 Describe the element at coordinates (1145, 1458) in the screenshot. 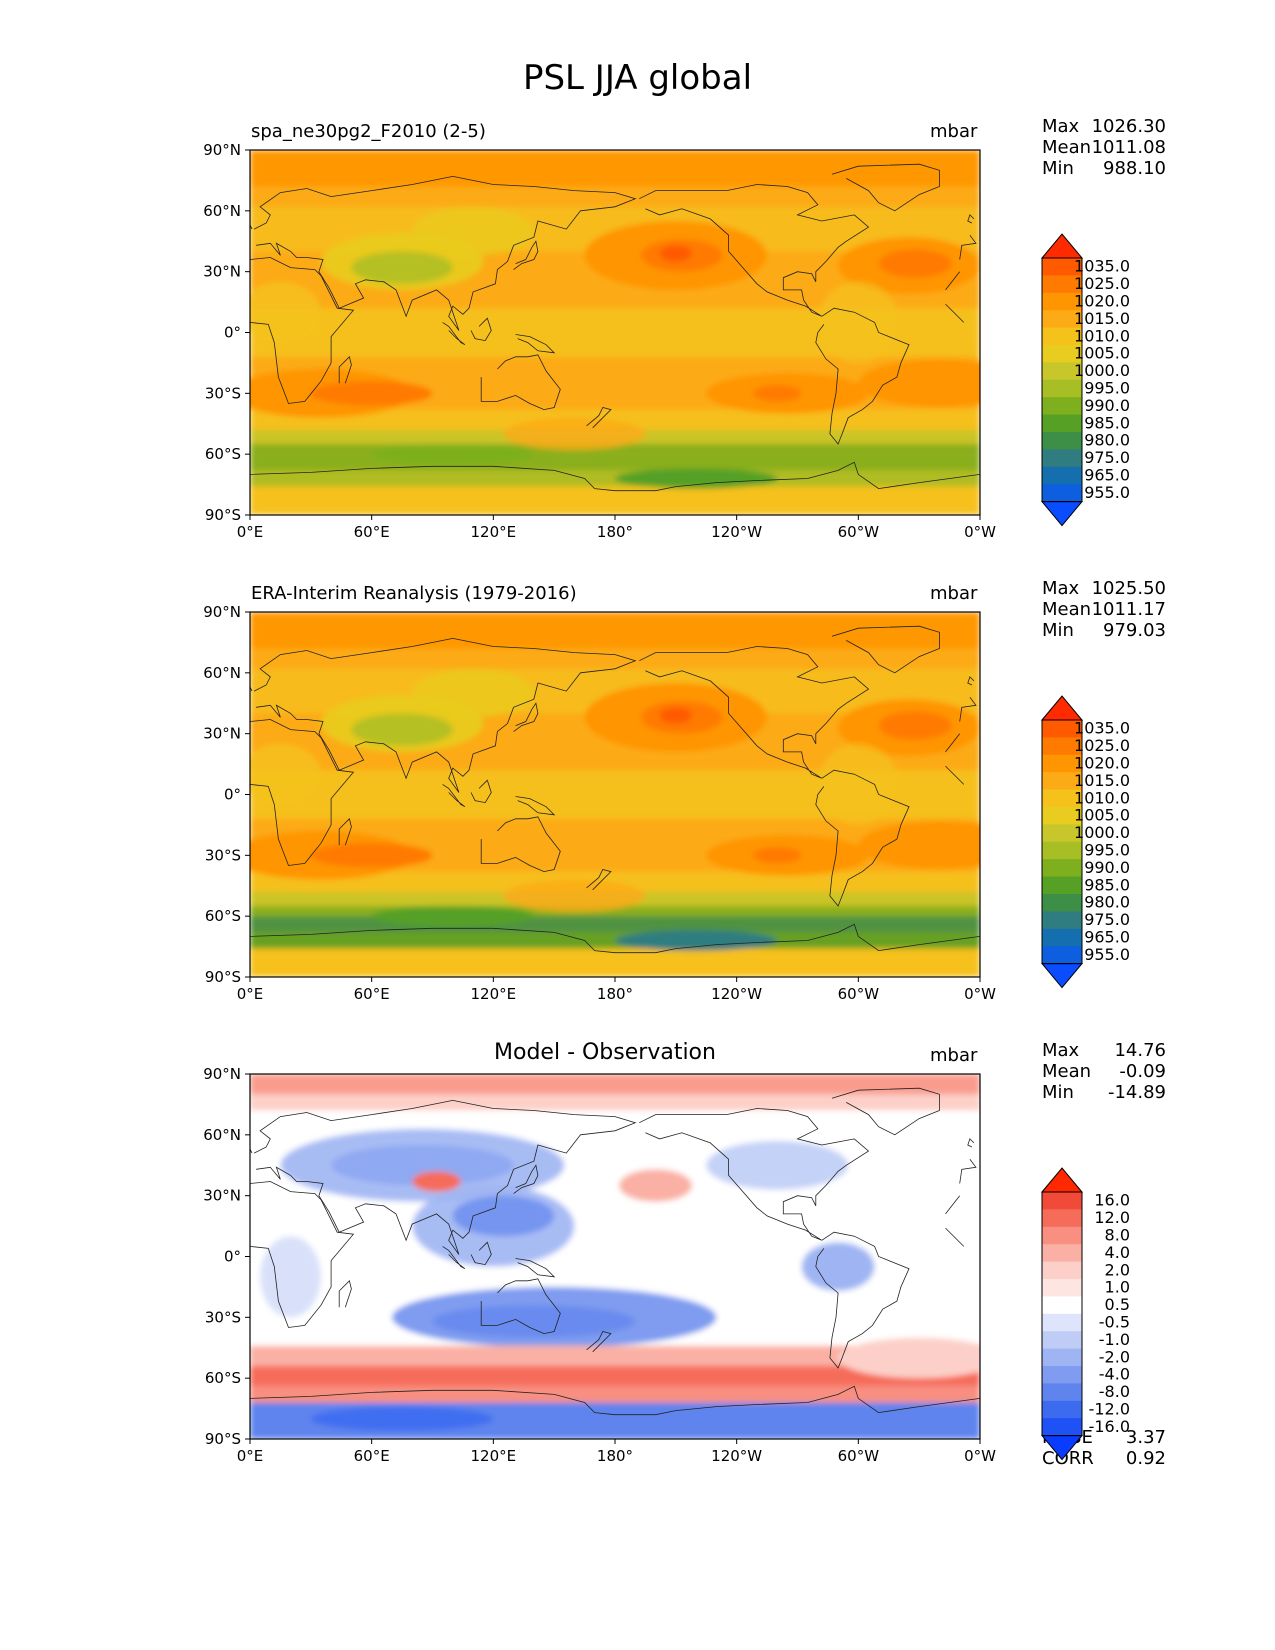

I see `stat-value: 0.92` at that location.